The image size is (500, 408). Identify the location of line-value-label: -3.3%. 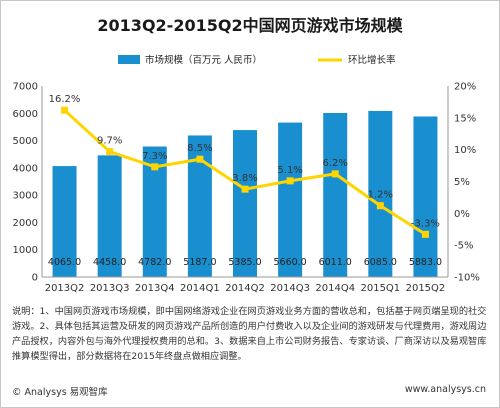
(425, 223).